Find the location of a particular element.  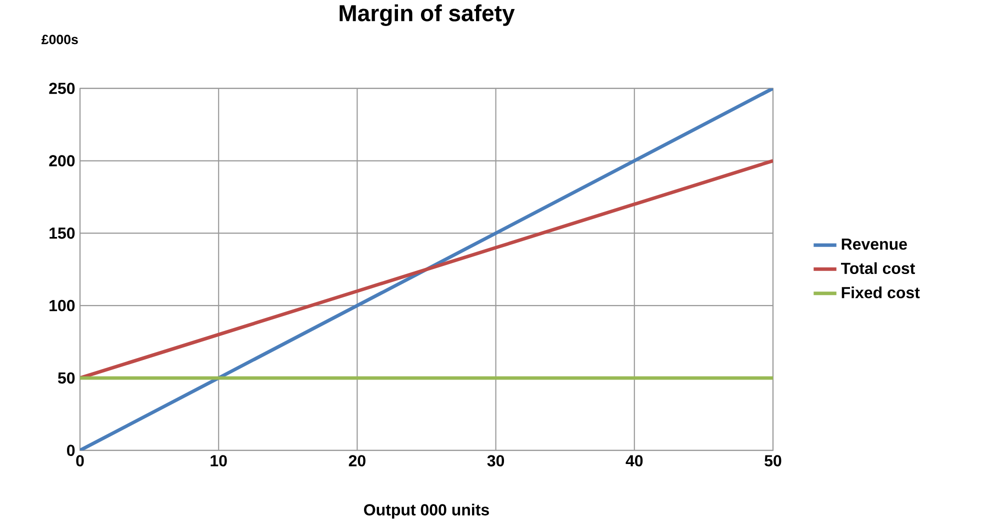

x-tick-label: 40 is located at coordinates (634, 460).